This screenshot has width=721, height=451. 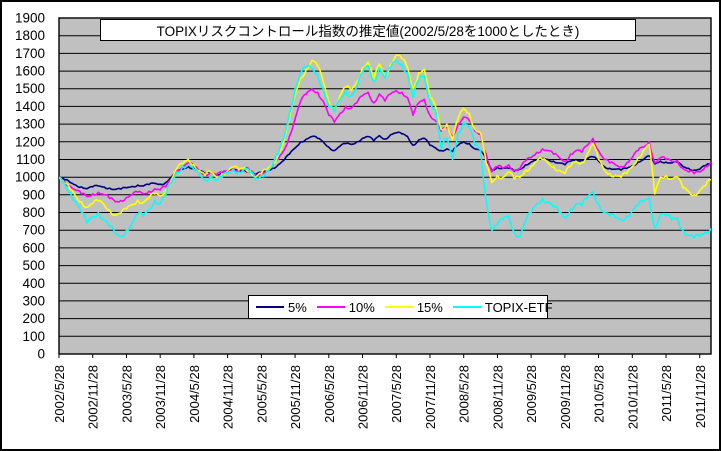 What do you see at coordinates (194, 394) in the screenshot?
I see `x-axis-tick-label: 2004/5/28` at bounding box center [194, 394].